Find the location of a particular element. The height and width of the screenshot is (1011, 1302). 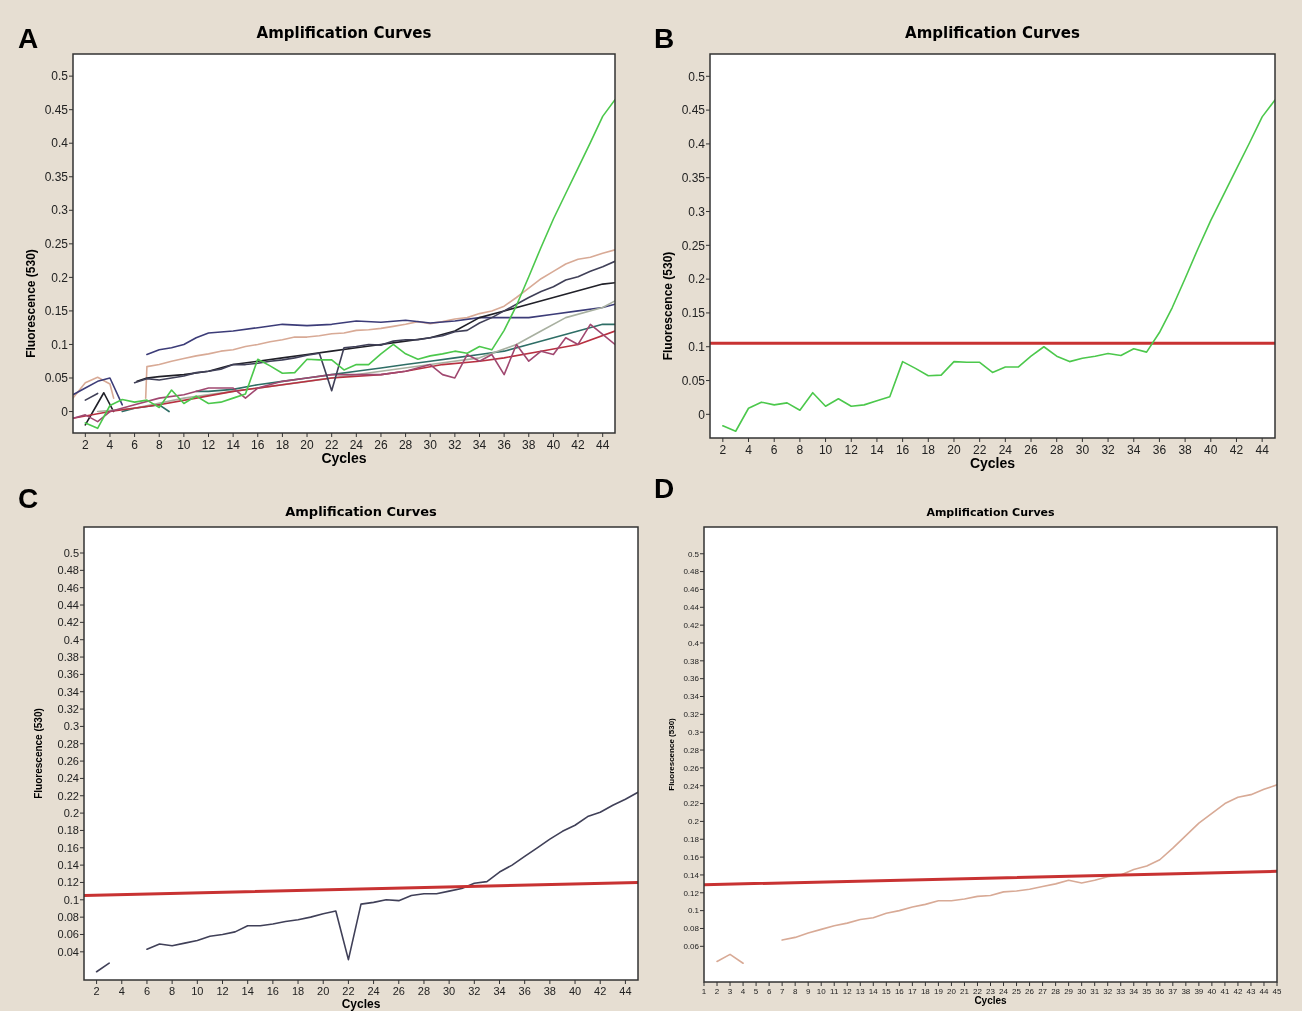

y-tick-label: 0.16 is located at coordinates (68, 847).